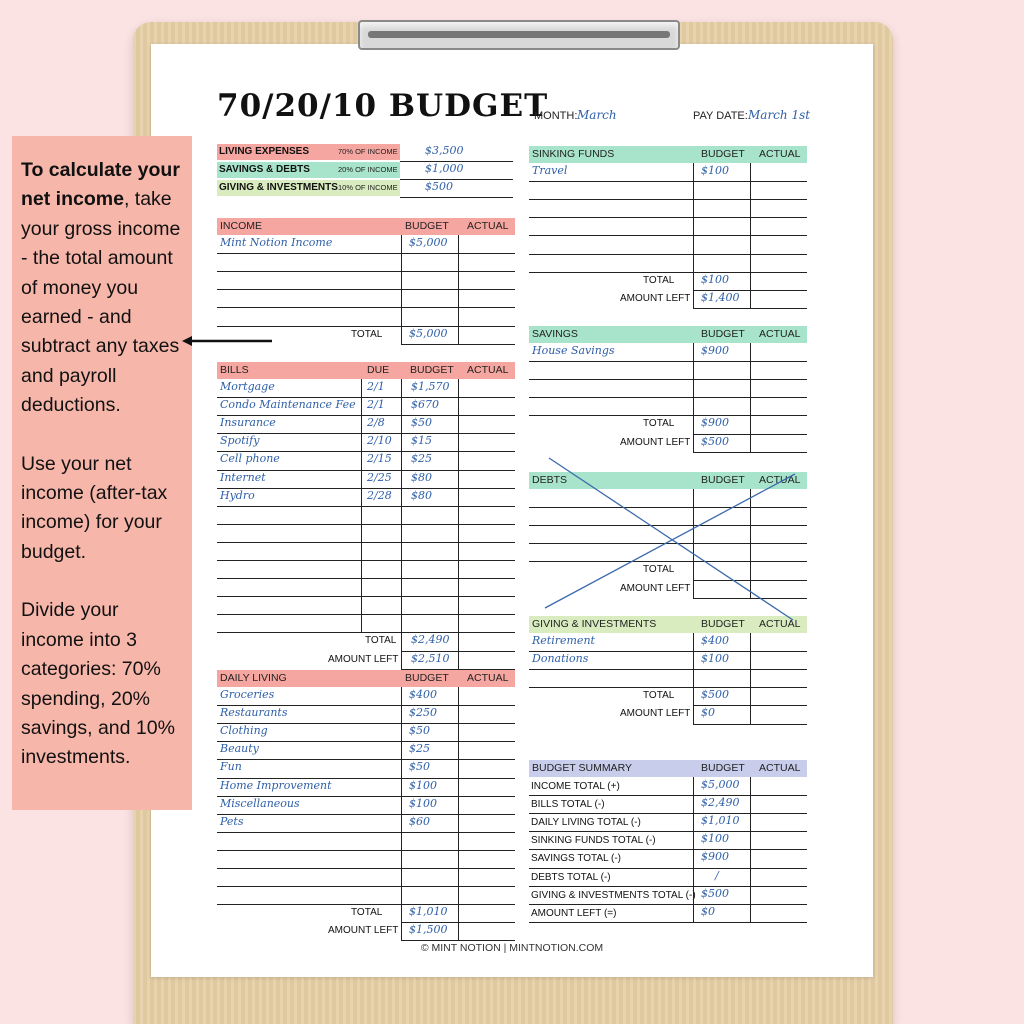  I want to click on amount-left-value: $500, so click(715, 441).